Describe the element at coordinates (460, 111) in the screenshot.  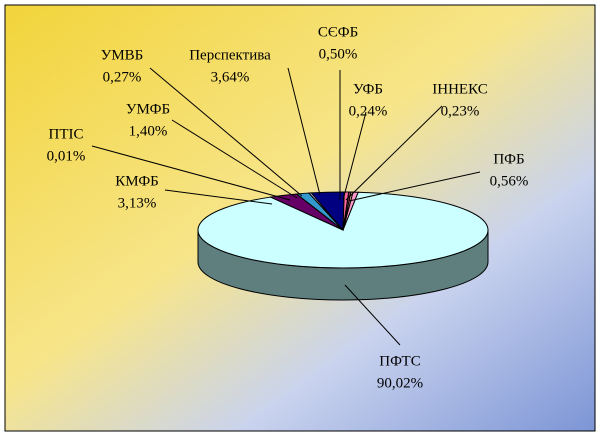
I see `value-label: 0,23%` at that location.